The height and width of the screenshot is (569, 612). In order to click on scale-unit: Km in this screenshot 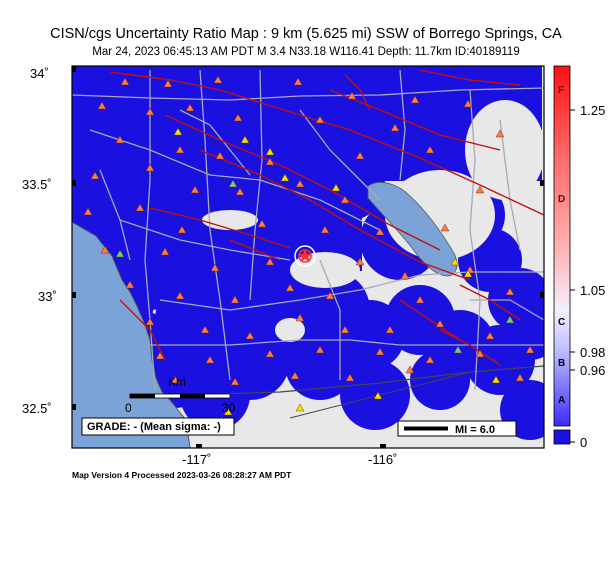, I will do `click(177, 382)`.